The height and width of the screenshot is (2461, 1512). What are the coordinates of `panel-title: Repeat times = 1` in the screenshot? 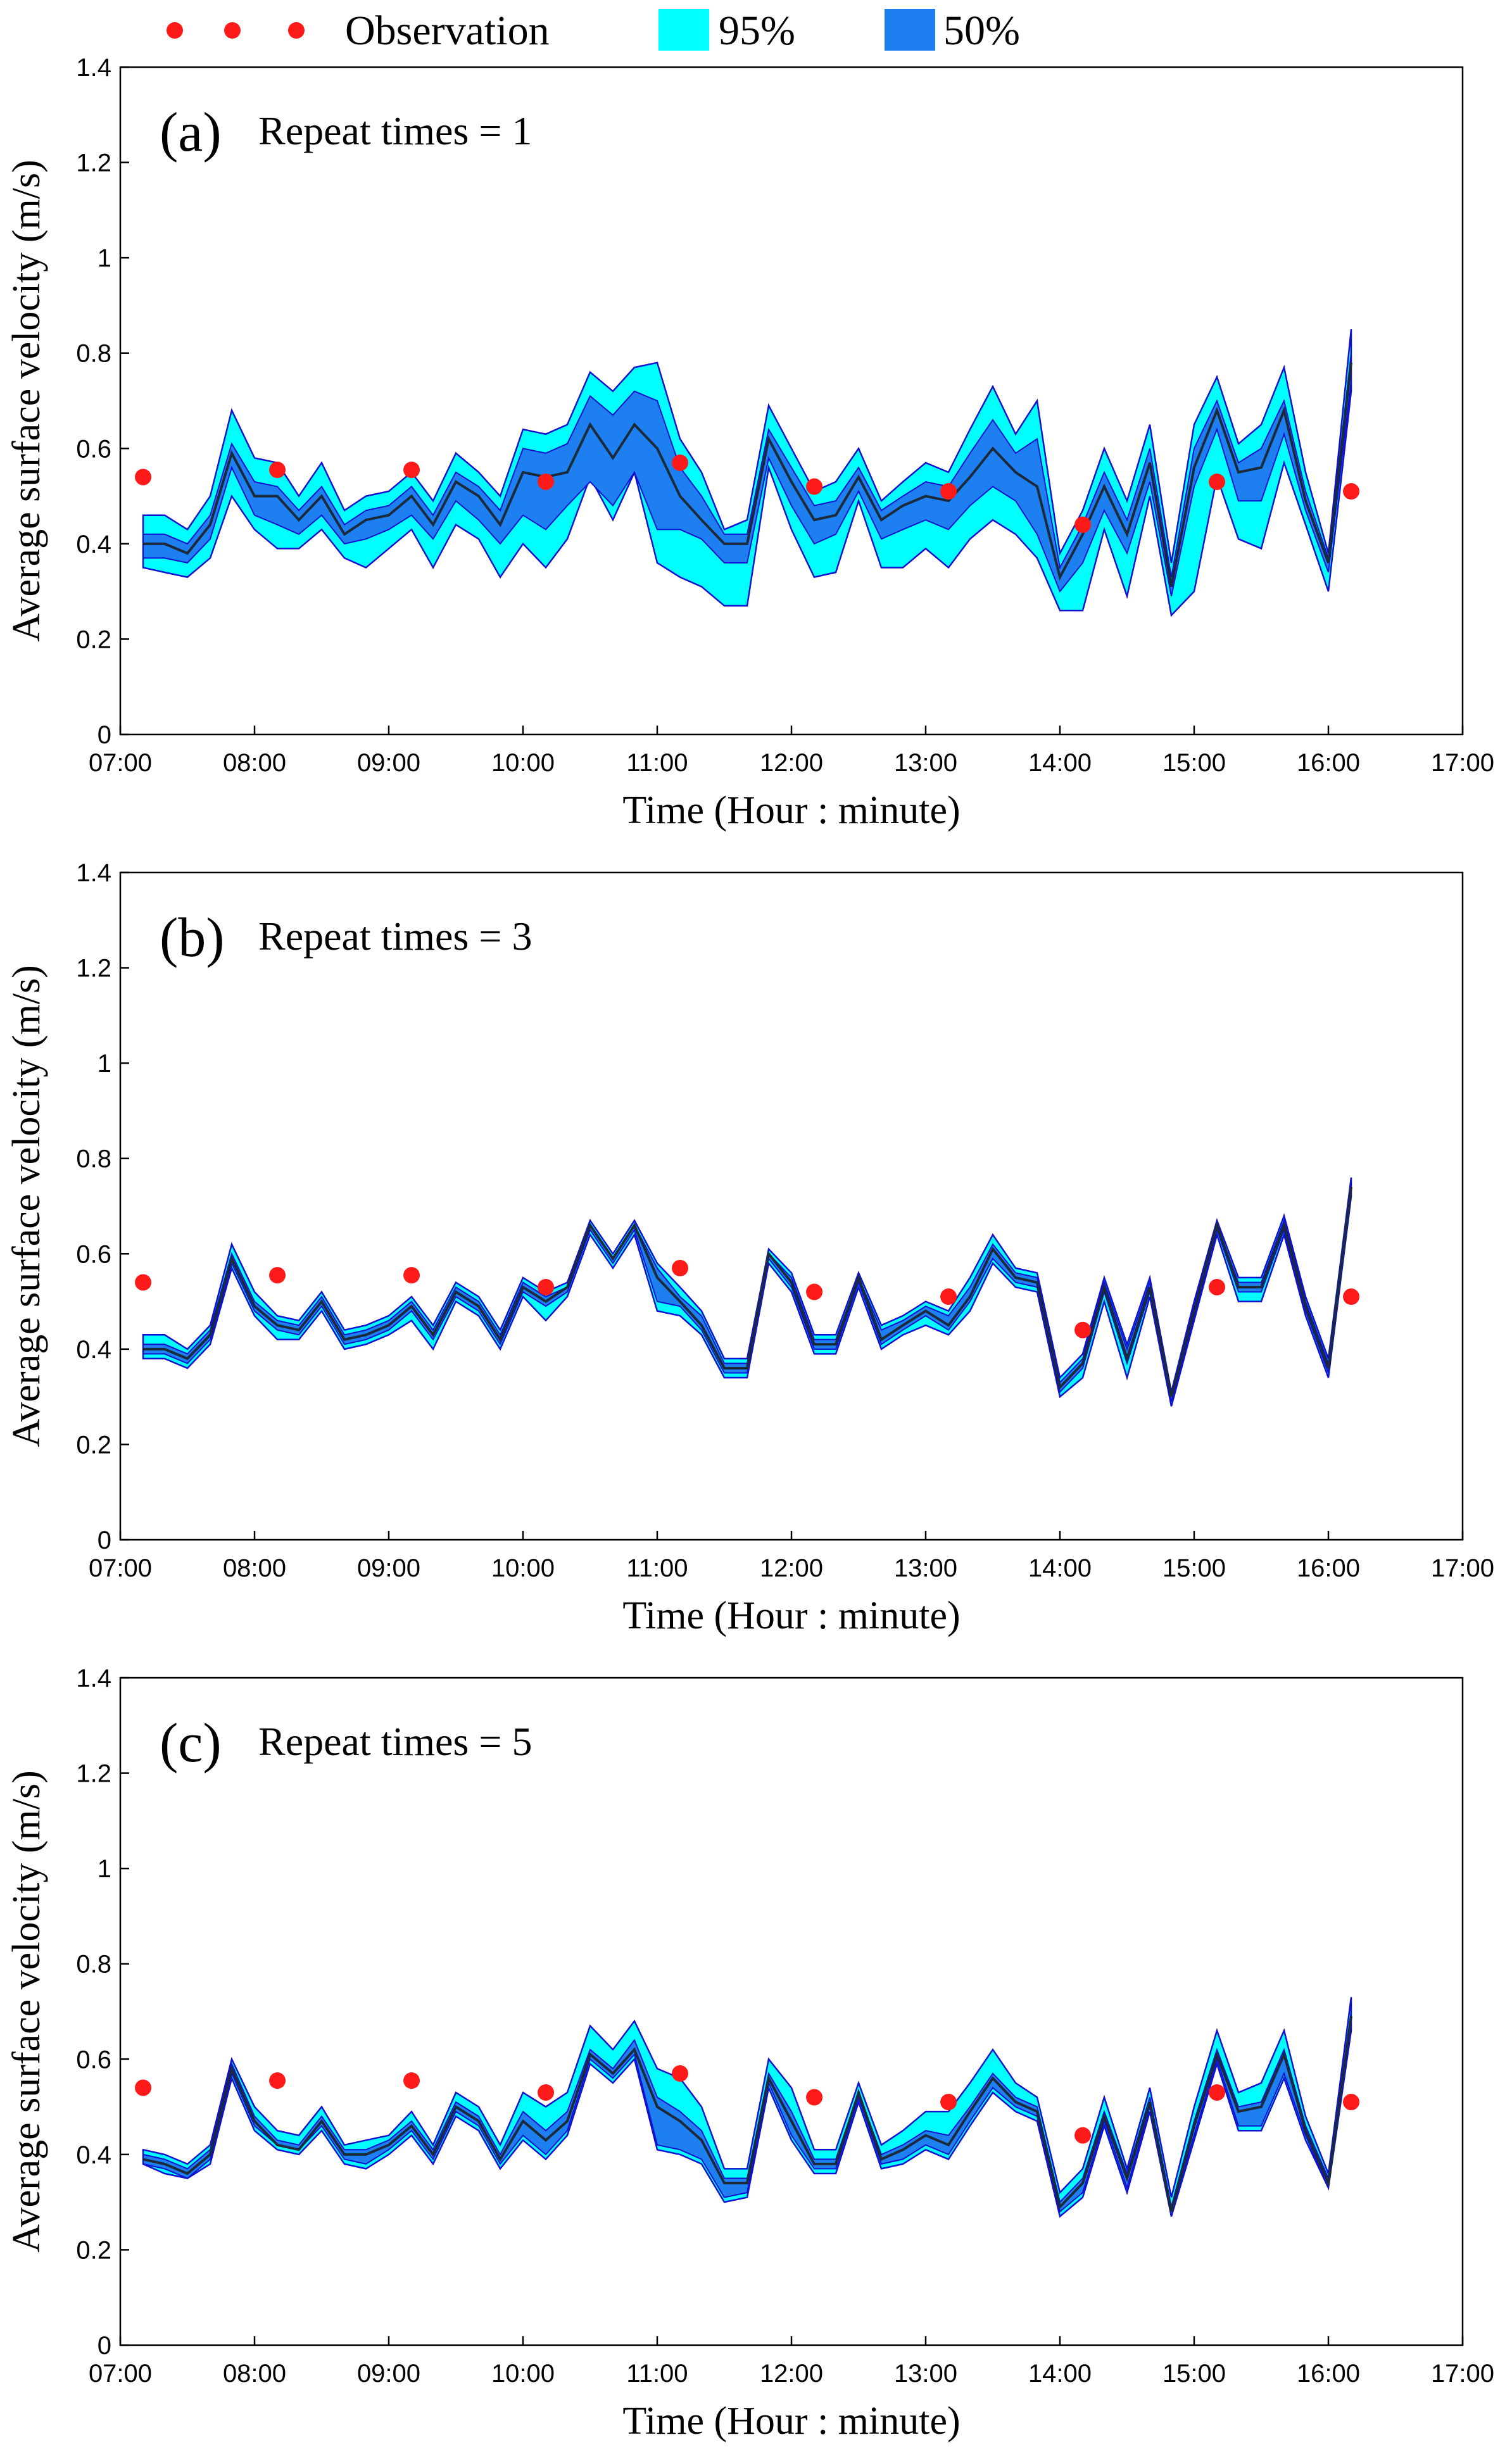 It's located at (395, 131).